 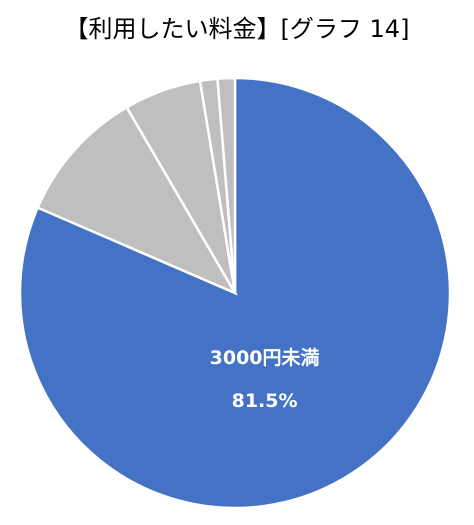 What do you see at coordinates (265, 357) in the screenshot?
I see `slice-label: 3000円未満` at bounding box center [265, 357].